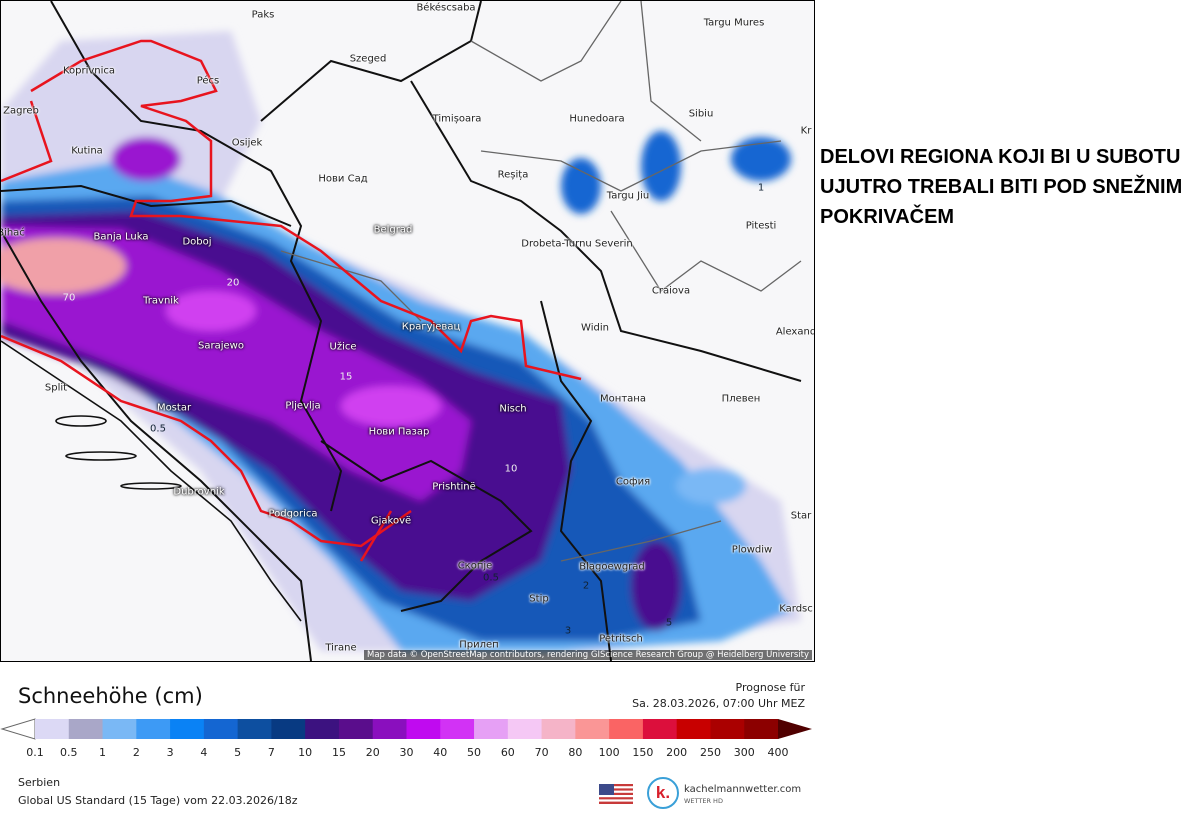 Image resolution: width=1200 pixels, height=814 pixels. I want to click on city-label: Плевен, so click(741, 399).